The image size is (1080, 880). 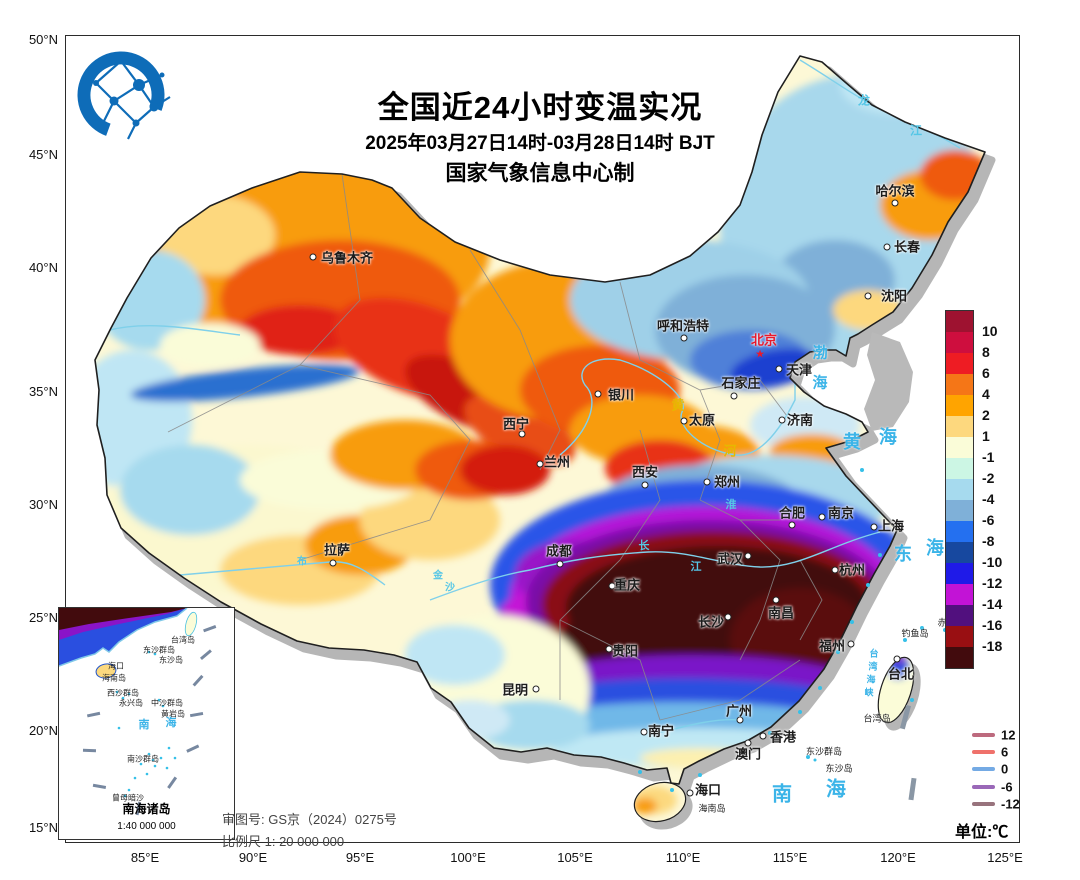 I want to click on inset-label: 黄岩岛, so click(x=173, y=714).